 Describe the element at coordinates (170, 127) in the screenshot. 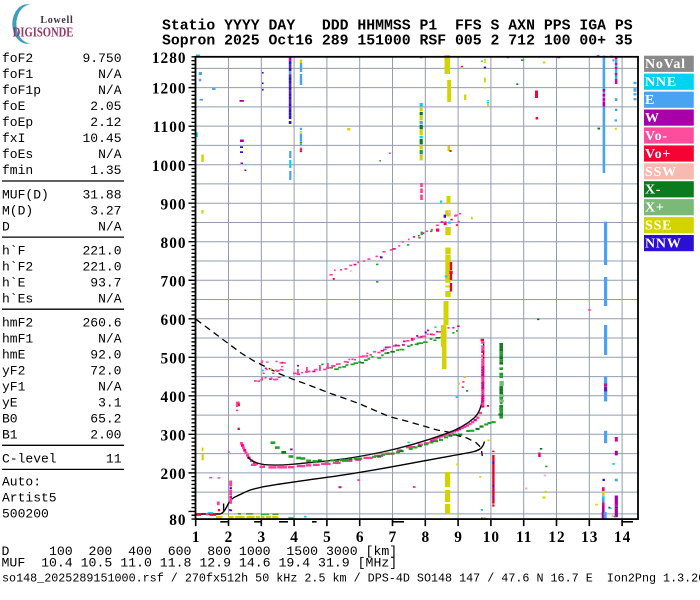

I see `svg-text: 1100` at that location.